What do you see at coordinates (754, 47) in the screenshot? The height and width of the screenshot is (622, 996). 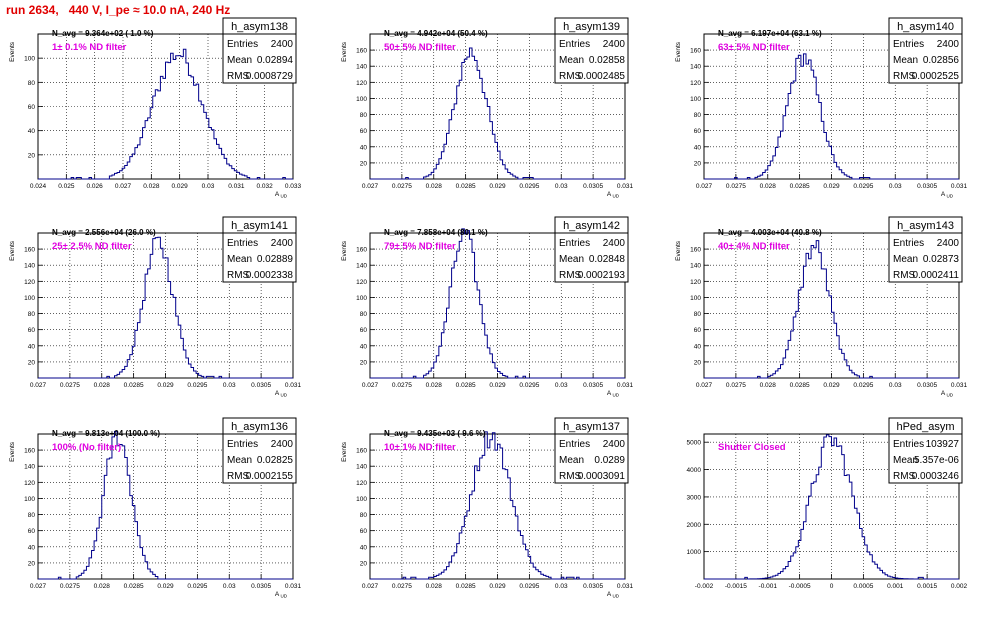 I see `filter-annotation: 63± 5% ND filter` at bounding box center [754, 47].